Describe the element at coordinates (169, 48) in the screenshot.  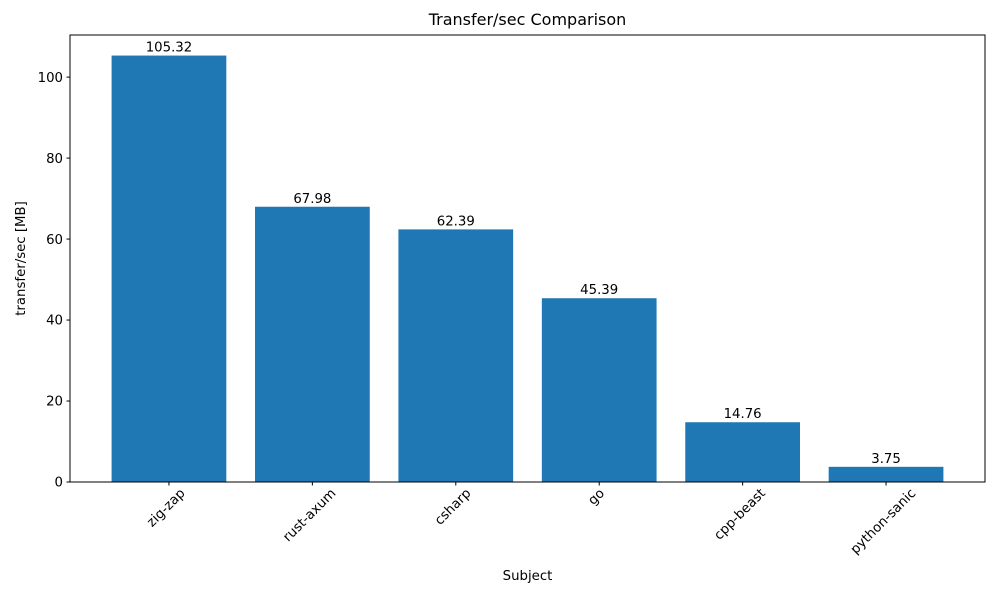
I see `bar-value-label: 105.32` at that location.